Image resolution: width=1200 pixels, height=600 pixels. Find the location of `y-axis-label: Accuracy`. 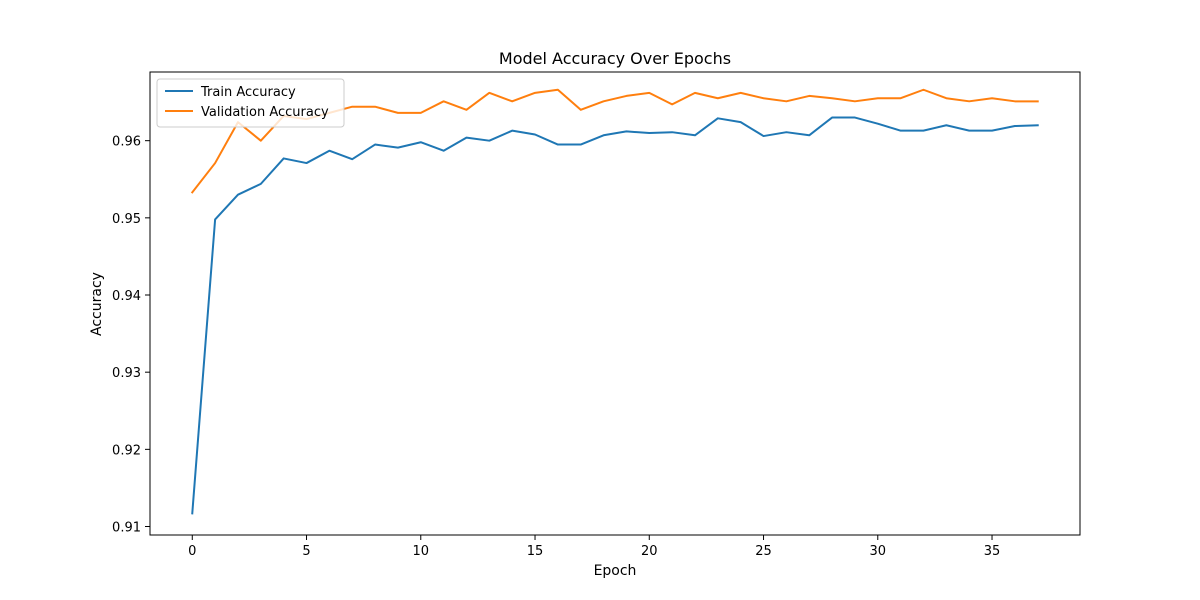

y-axis-label: Accuracy is located at coordinates (97, 304).